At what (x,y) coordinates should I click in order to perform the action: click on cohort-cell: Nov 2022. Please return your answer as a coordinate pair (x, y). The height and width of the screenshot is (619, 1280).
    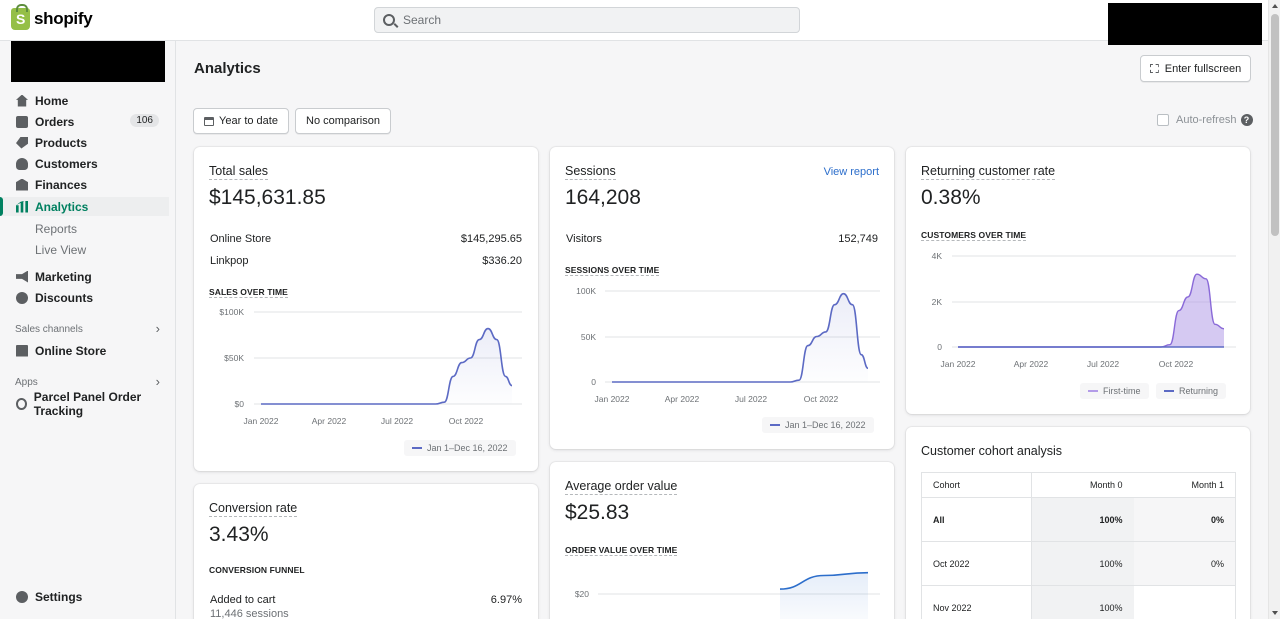
    Looking at the image, I should click on (976, 602).